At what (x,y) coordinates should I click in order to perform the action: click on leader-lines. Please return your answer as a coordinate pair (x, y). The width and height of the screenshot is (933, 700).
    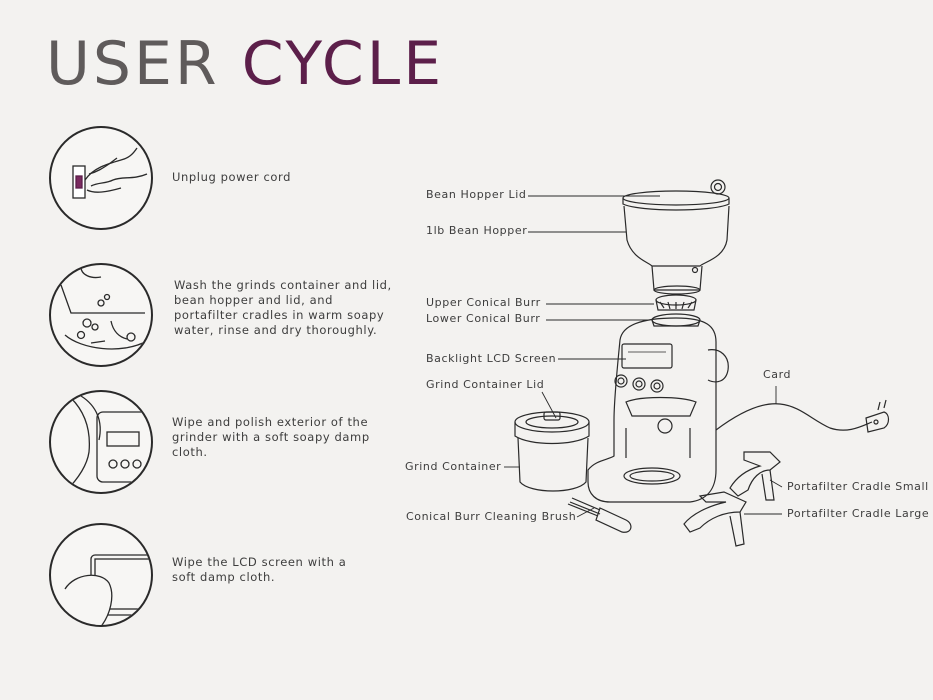
    Looking at the image, I should click on (643, 356).